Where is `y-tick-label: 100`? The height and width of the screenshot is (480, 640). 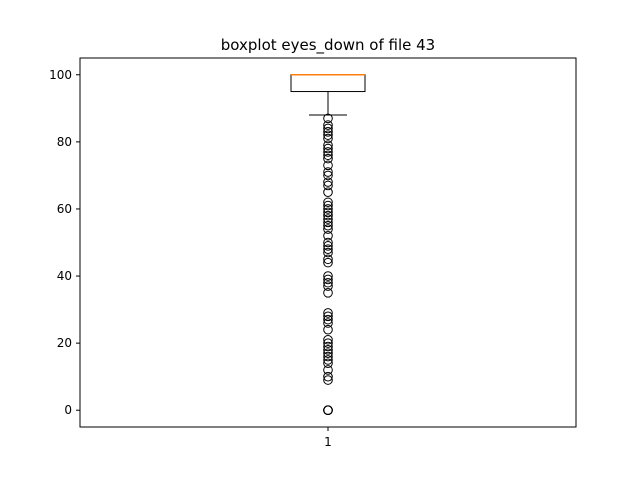
y-tick-label: 100 is located at coordinates (60, 75).